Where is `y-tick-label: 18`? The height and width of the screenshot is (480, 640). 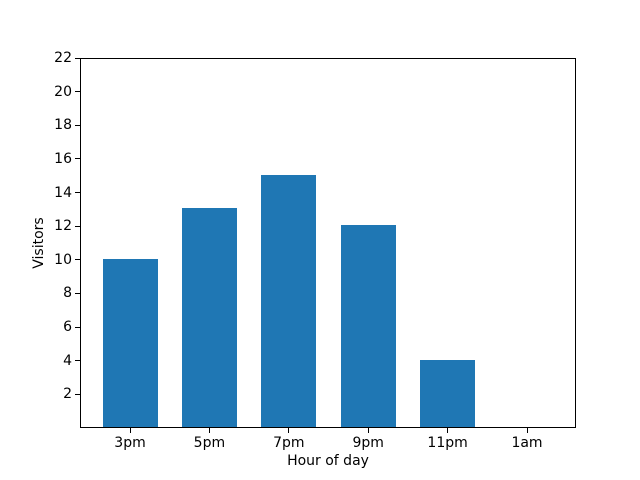
y-tick-label: 18 is located at coordinates (63, 125).